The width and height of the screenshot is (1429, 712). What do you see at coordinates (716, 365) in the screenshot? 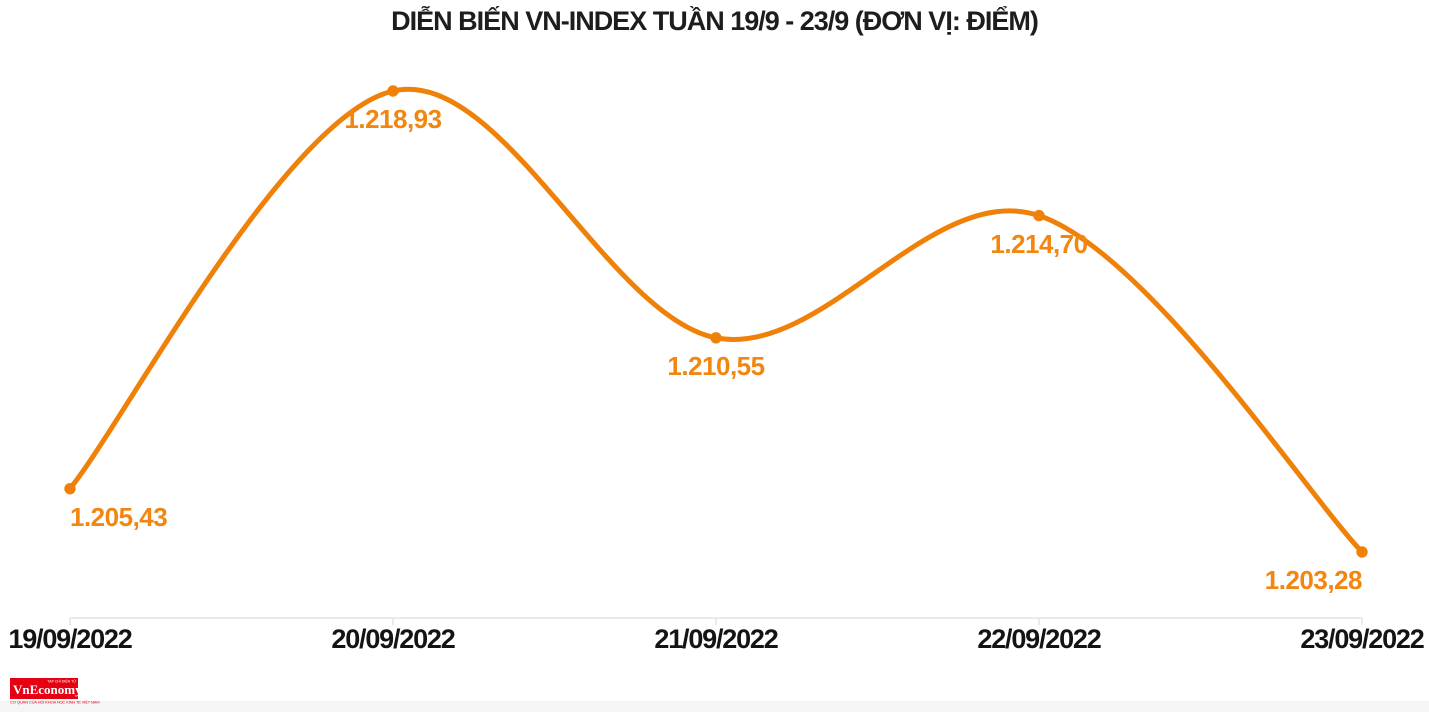
I see `point-value-label: 1.210,55` at bounding box center [716, 365].